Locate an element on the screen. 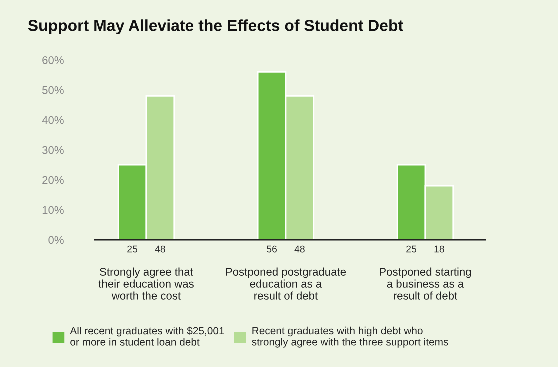 Image resolution: width=558 pixels, height=367 pixels. x-tick-label: Postponed starting a business as a result of debt is located at coordinates (426, 284).